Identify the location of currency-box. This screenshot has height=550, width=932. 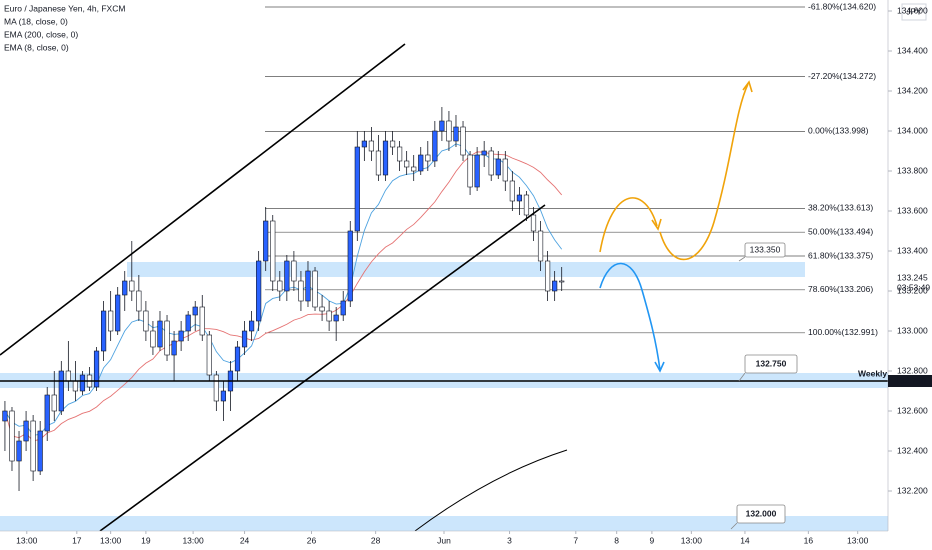
(914, 12).